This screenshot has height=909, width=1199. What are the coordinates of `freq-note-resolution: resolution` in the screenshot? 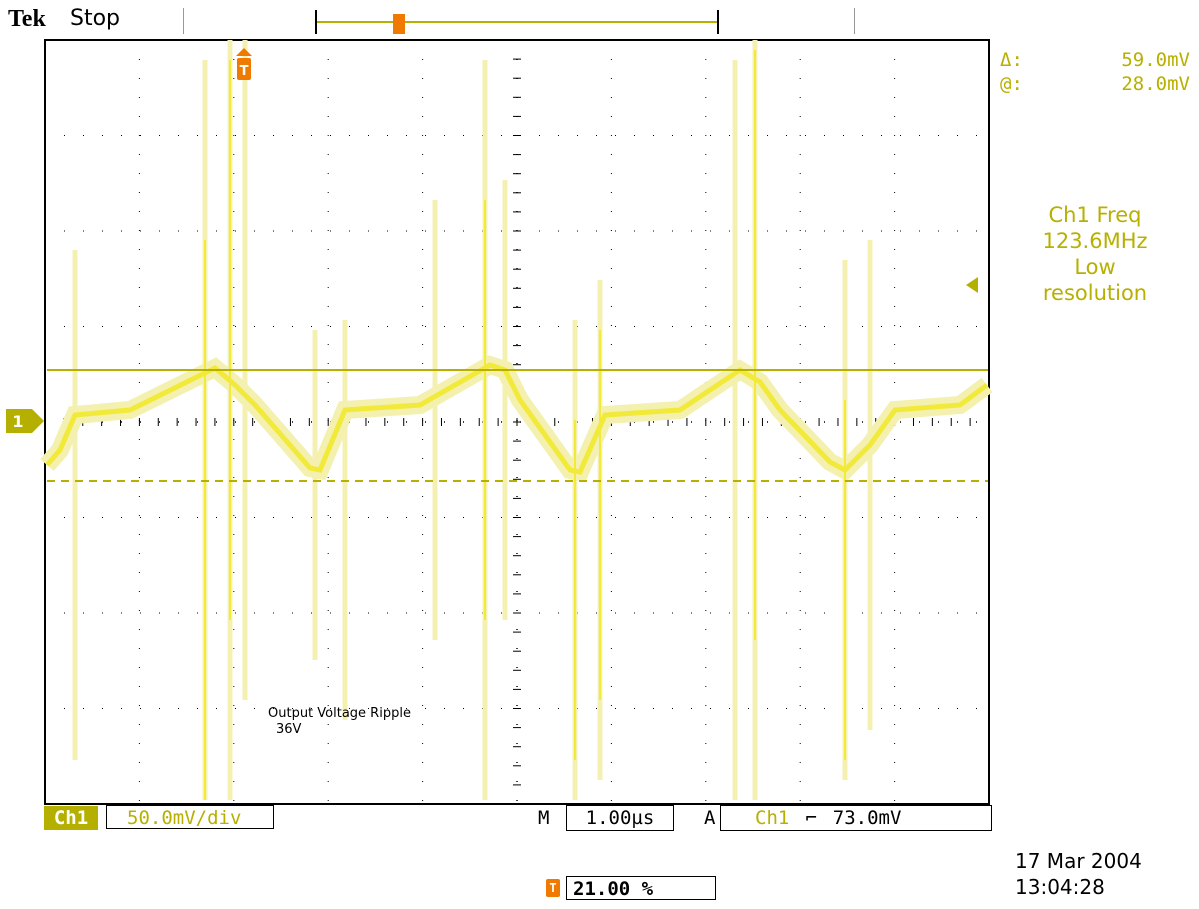 It's located at (1095, 293).